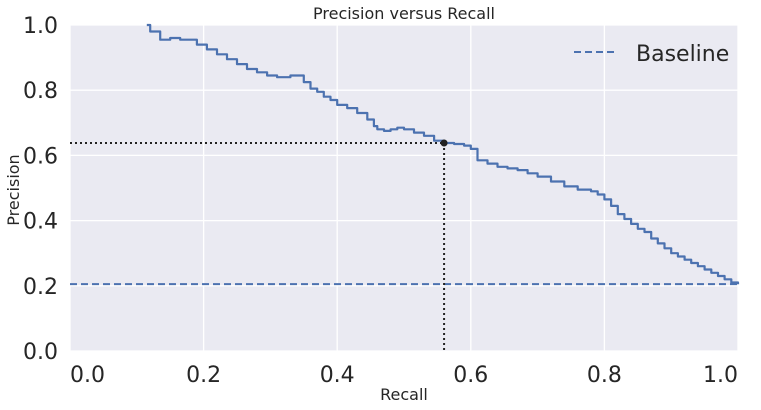 This screenshot has width=761, height=410. Describe the element at coordinates (40, 352) in the screenshot. I see `y-tick-label-0: 0.0` at that location.